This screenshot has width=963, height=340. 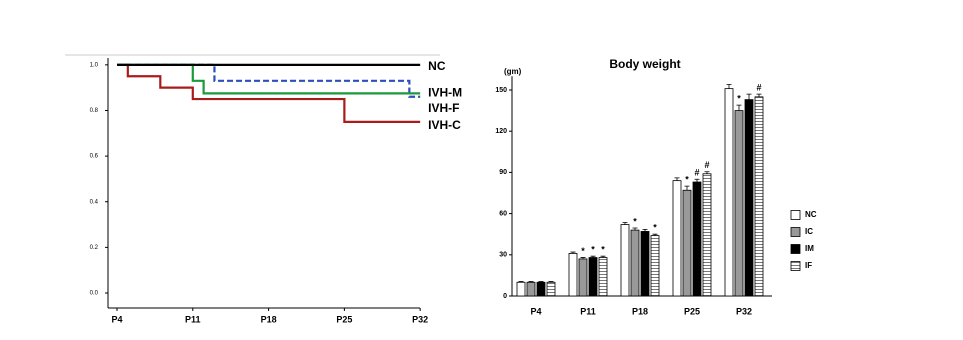 I want to click on legend-label: IC, so click(x=809, y=231).